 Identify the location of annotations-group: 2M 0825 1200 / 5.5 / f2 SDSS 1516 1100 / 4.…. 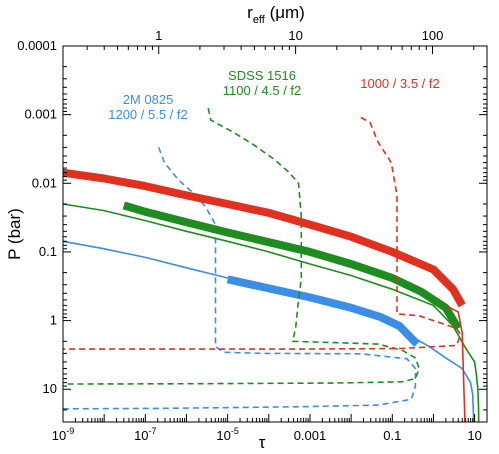
(274, 95).